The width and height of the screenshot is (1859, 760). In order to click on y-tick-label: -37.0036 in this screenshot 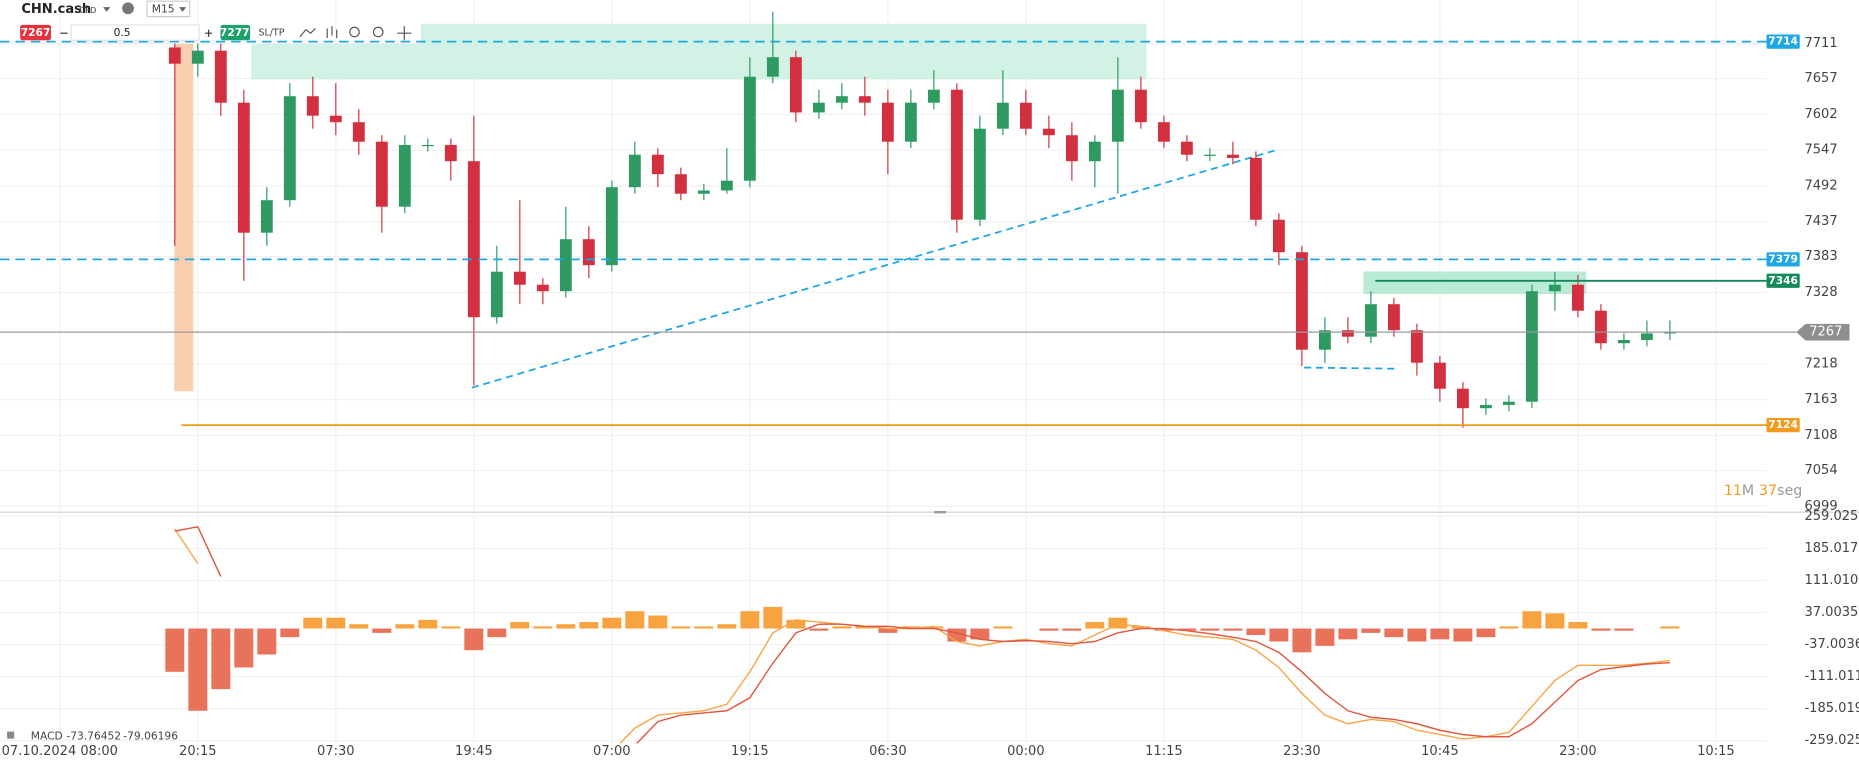, I will do `click(1831, 644)`.